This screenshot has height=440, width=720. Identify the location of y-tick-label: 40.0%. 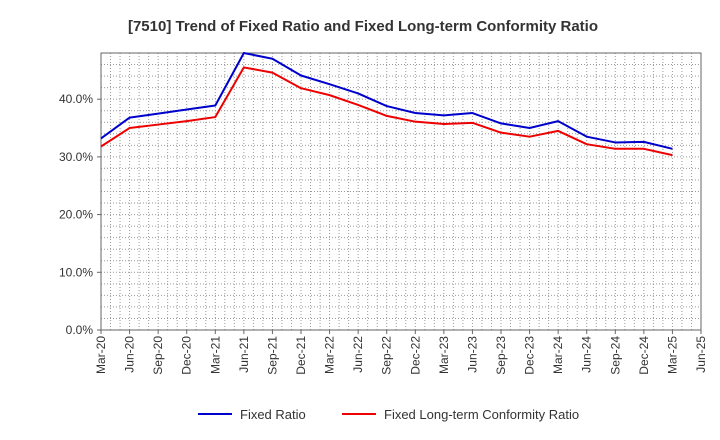
(76, 99).